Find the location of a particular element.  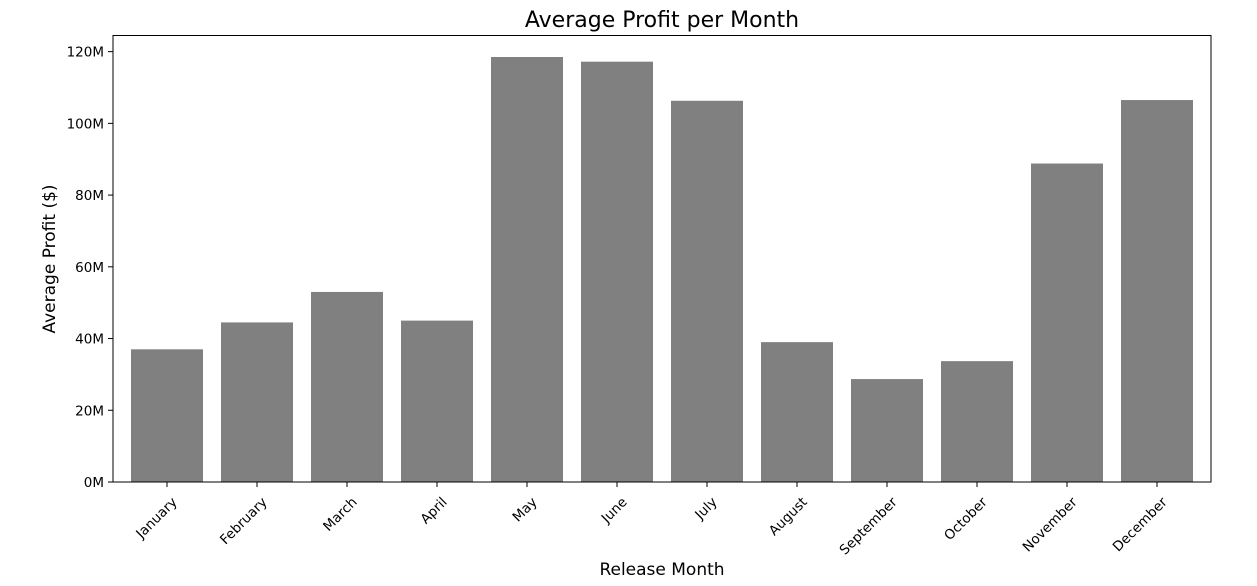

chart-title: Average Profit per Month is located at coordinates (662, 20).